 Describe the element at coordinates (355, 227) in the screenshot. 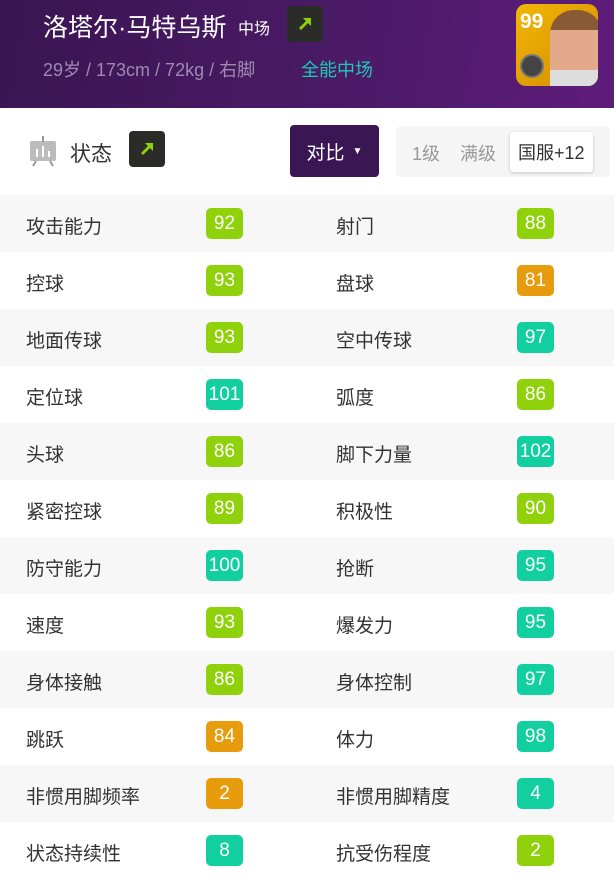

I see `stat-label: 射门` at that location.